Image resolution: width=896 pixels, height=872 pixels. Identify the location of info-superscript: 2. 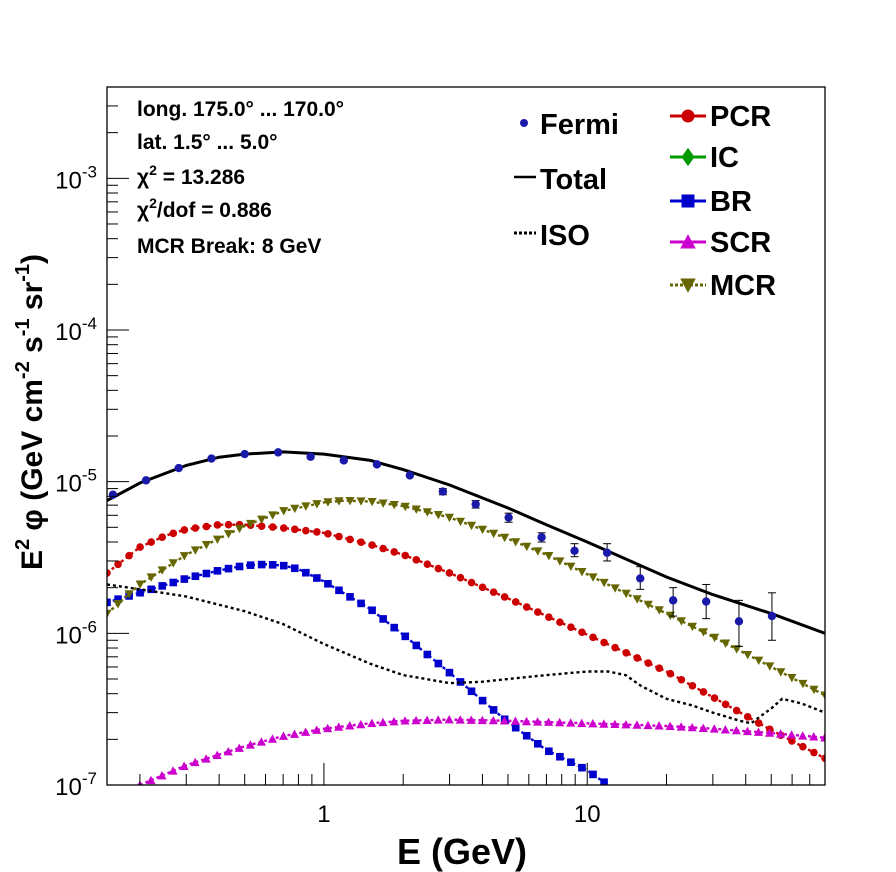
(153, 203).